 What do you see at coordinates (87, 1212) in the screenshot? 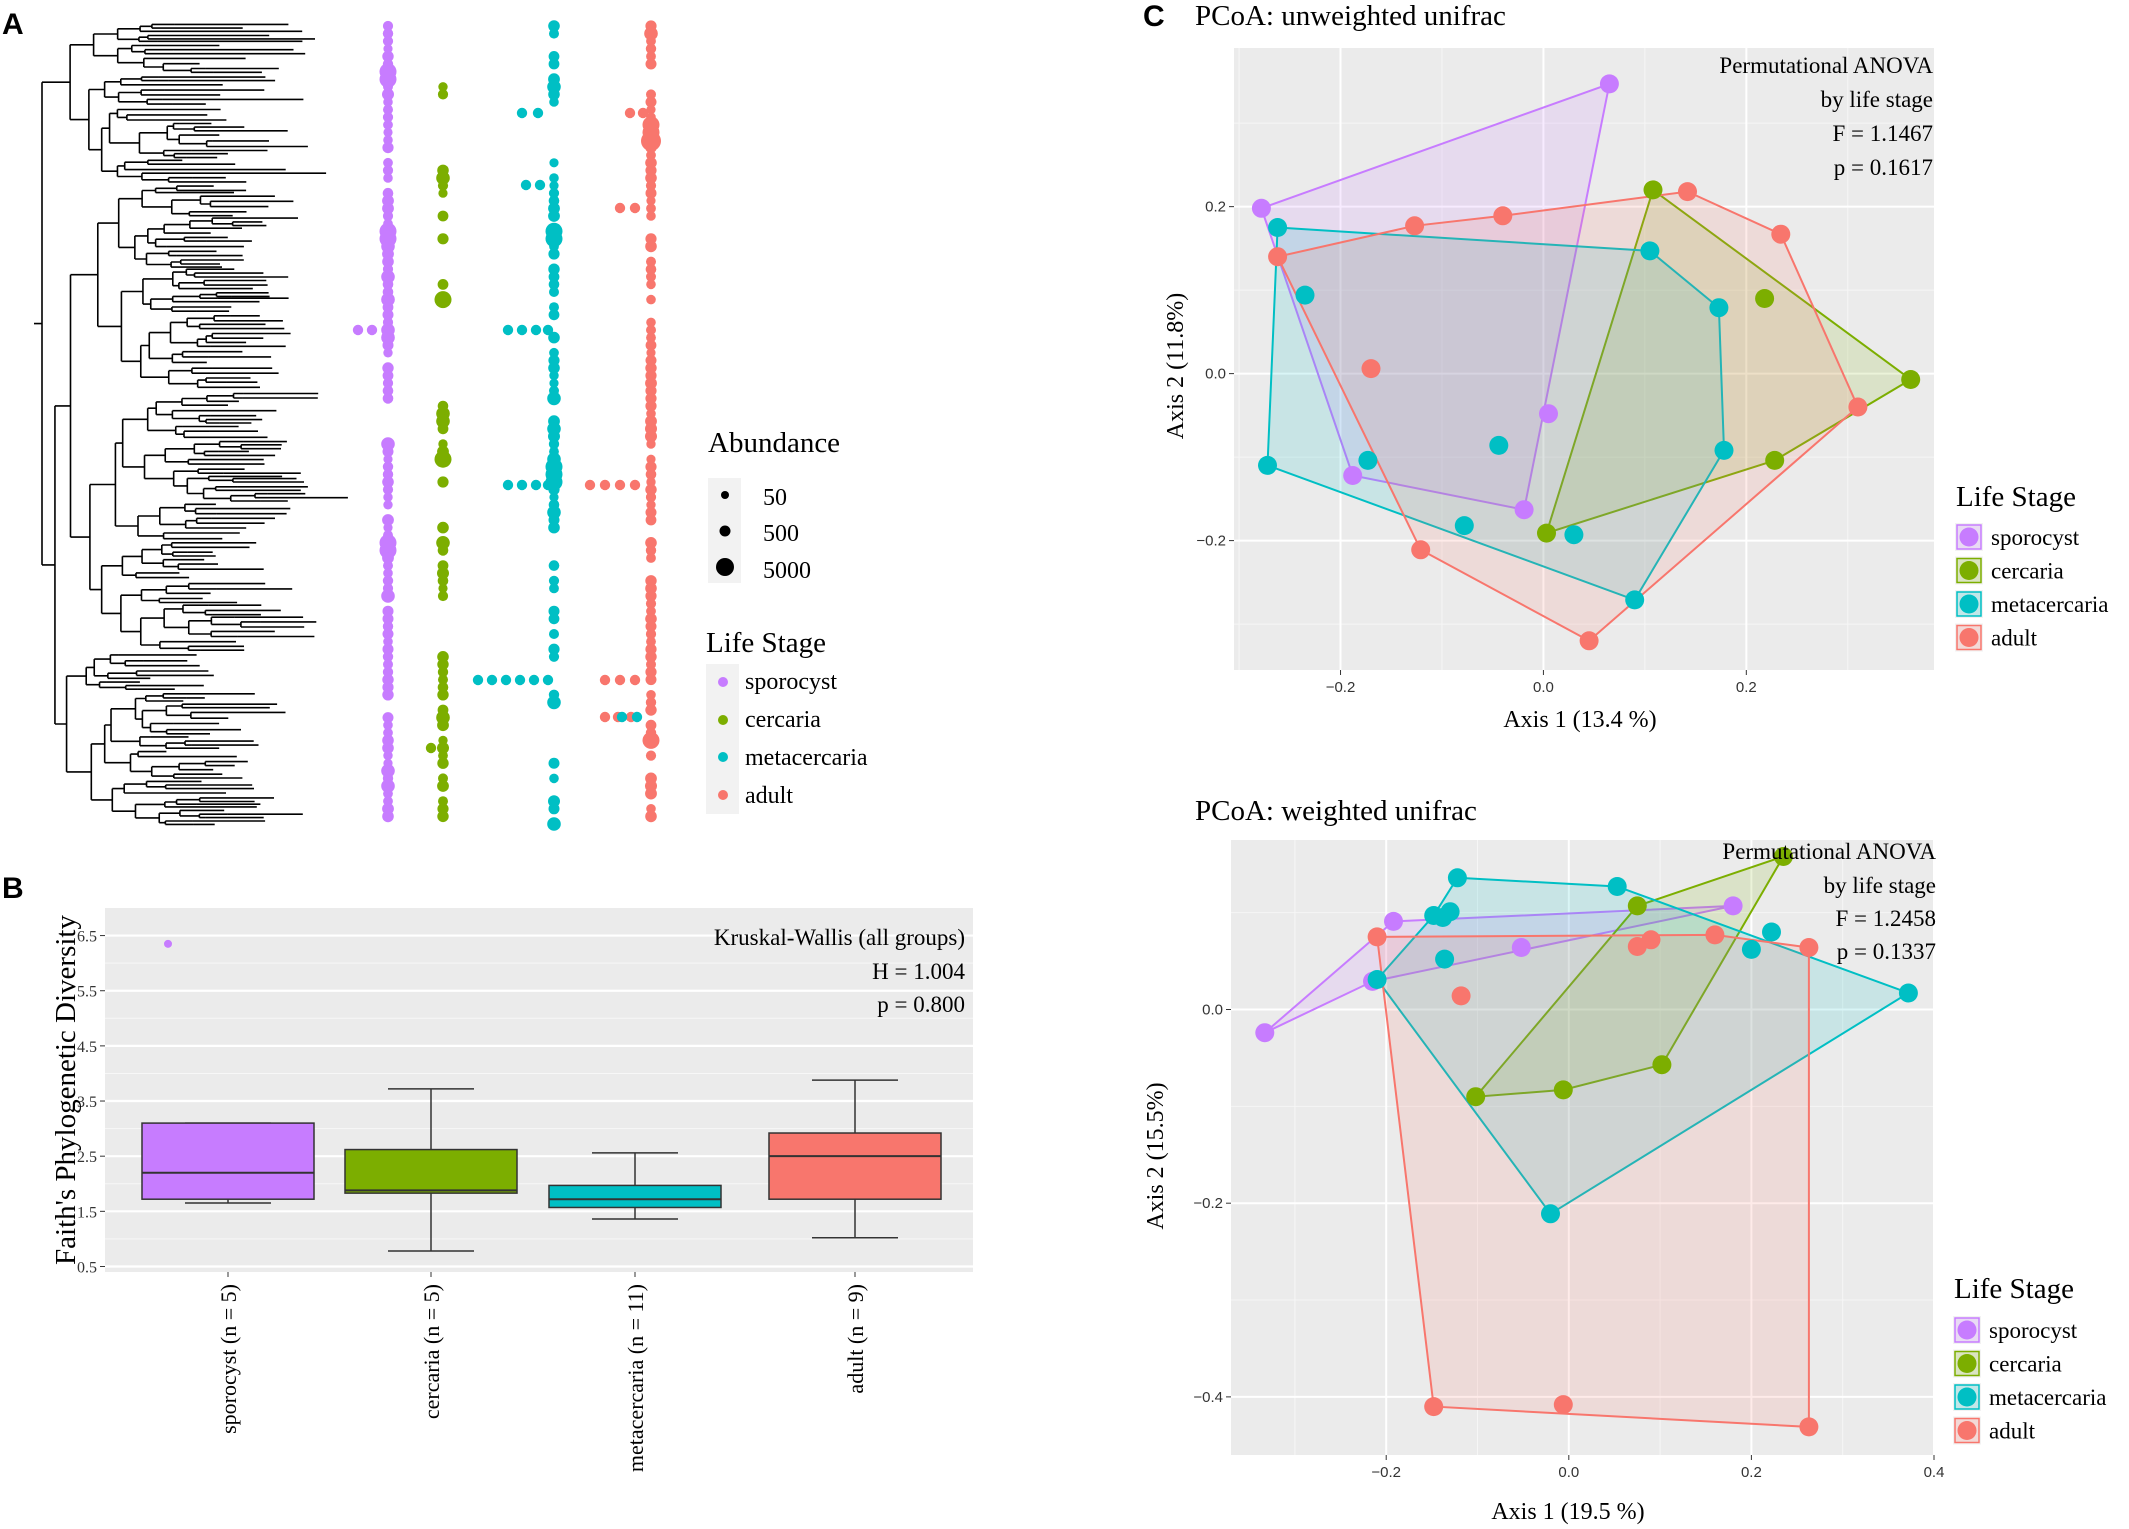
I see `faith-y-tick-label: 1.5` at bounding box center [87, 1212].